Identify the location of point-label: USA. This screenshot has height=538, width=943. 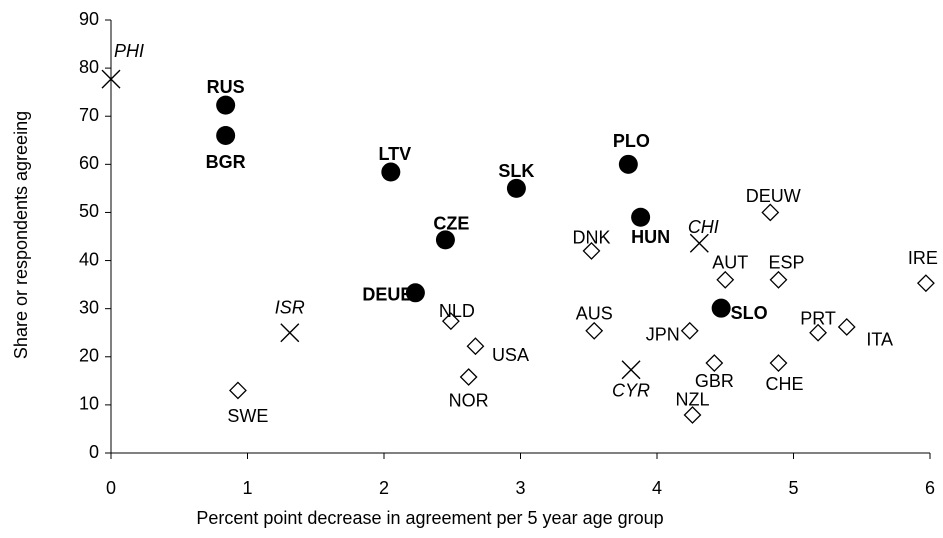
(510, 355).